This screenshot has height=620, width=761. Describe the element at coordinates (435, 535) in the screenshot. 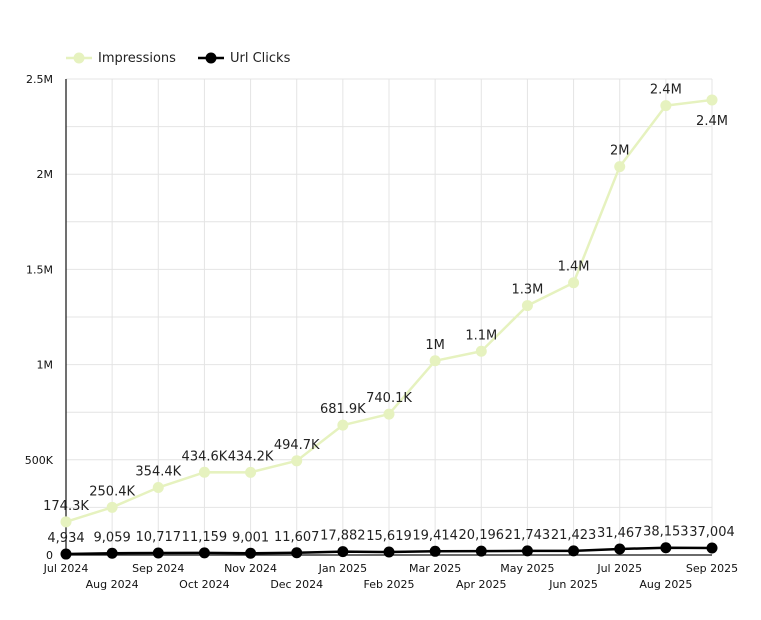

I see `data-label-url-clicks: 19,414` at that location.